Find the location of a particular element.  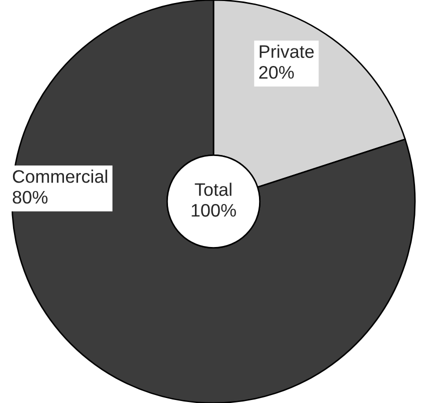

data-label: 20% is located at coordinates (276, 72).